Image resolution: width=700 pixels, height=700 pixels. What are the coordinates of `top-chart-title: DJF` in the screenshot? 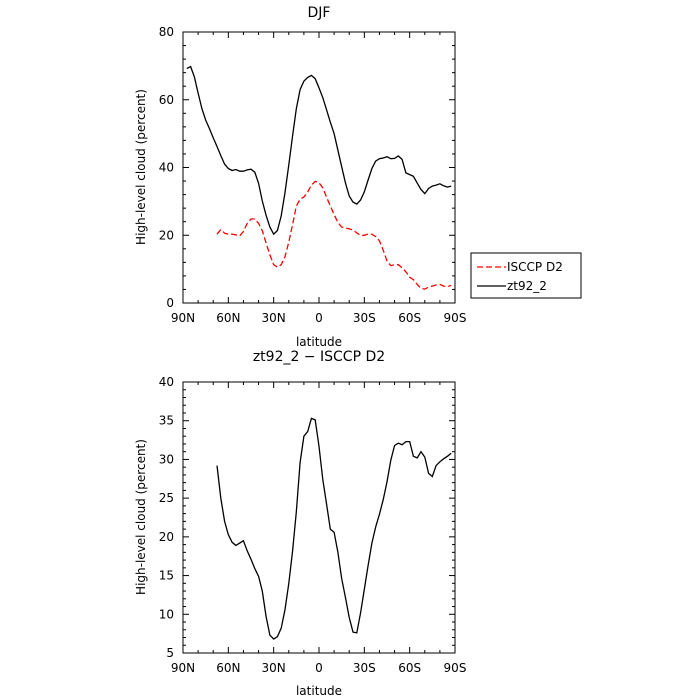 It's located at (319, 13).